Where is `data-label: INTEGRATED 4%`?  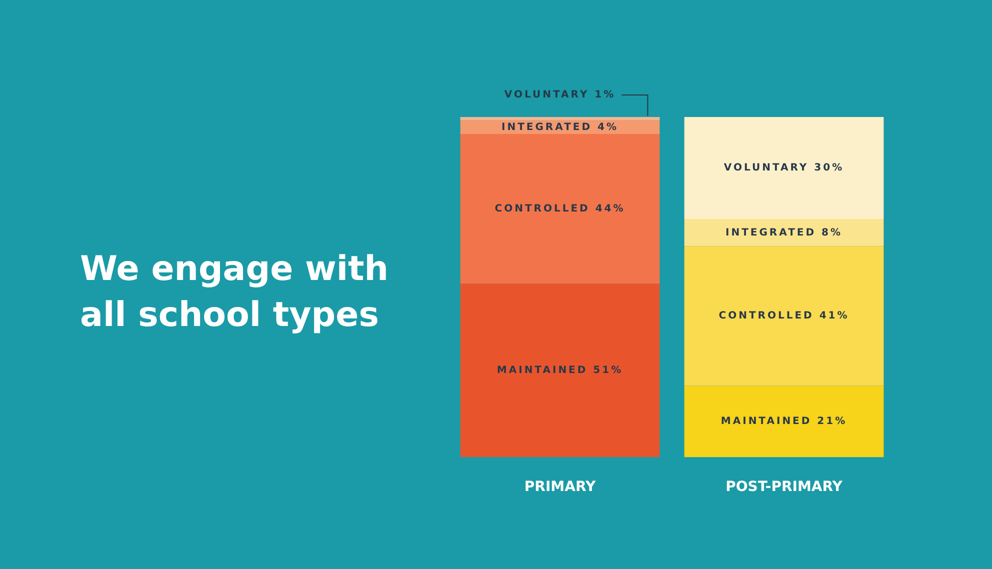 data-label: INTEGRATED 4% is located at coordinates (560, 127).